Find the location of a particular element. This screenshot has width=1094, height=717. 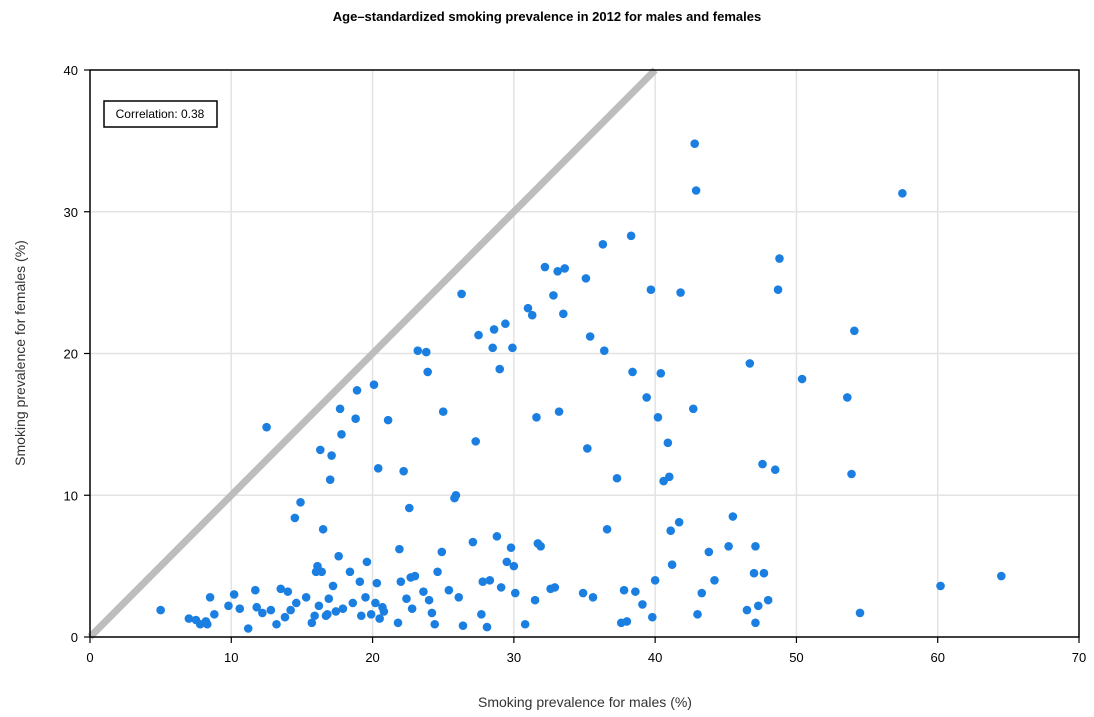

y-tick-label: 20 is located at coordinates (71, 354).